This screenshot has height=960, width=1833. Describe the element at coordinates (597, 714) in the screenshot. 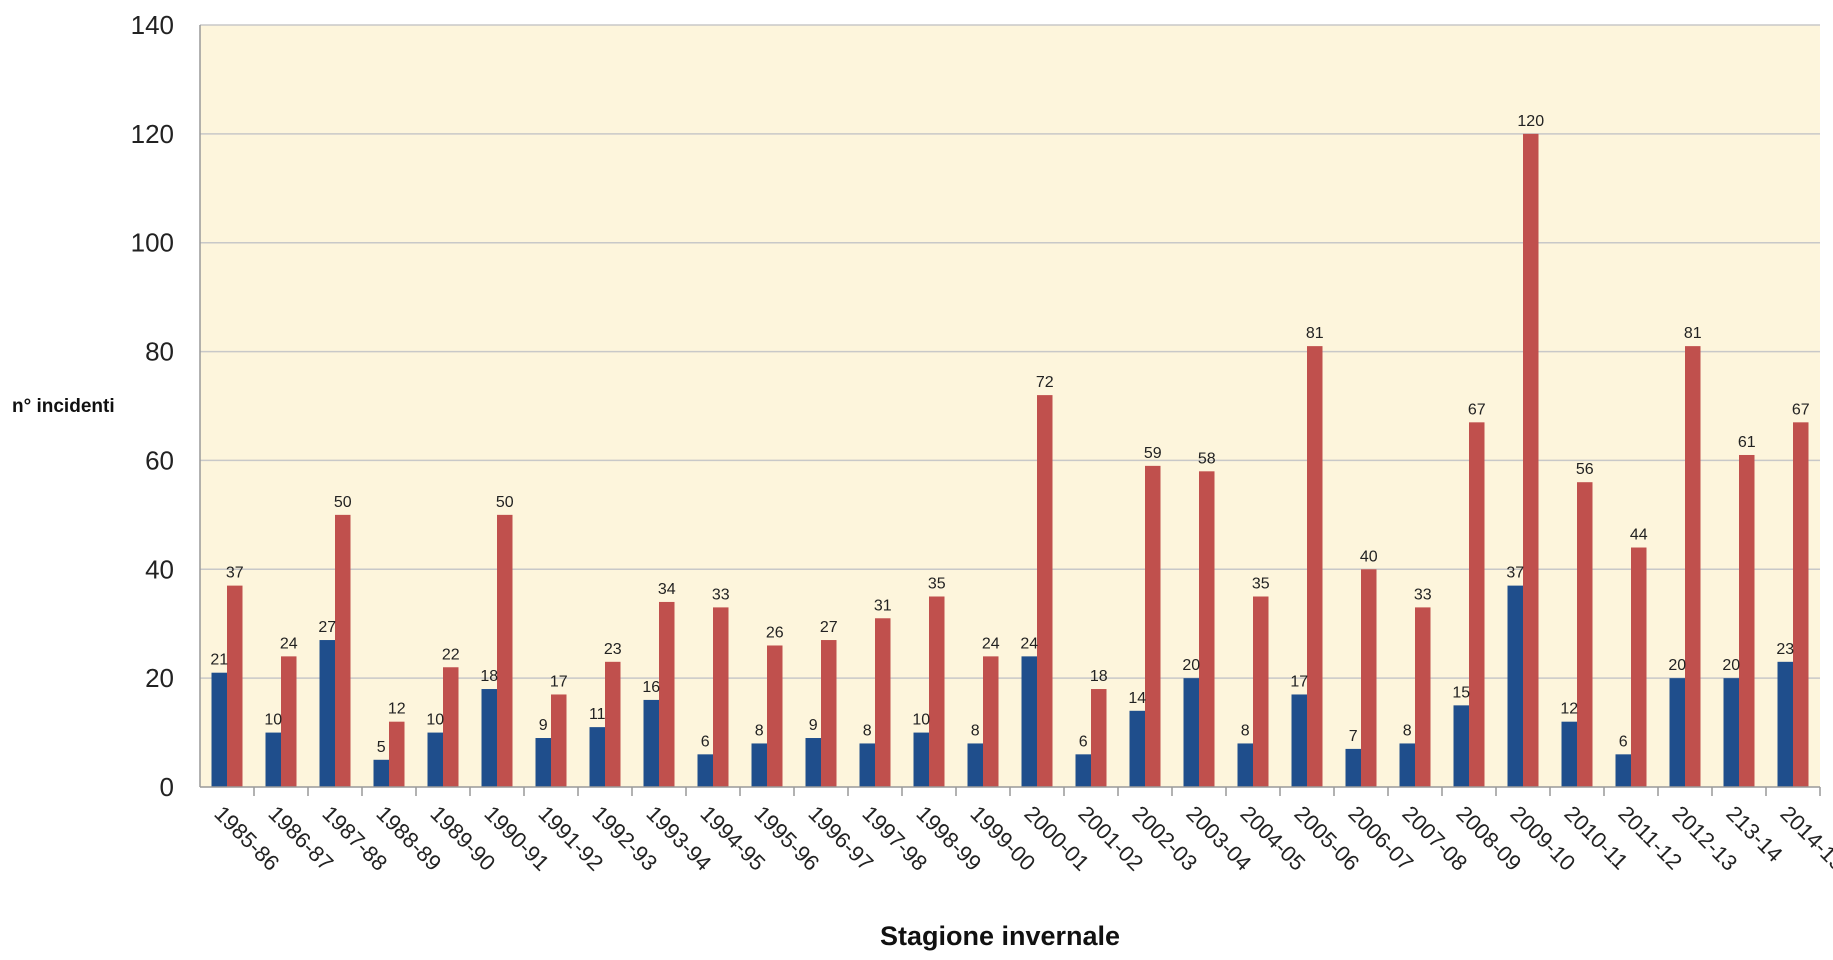

I see `data-label: 11` at that location.